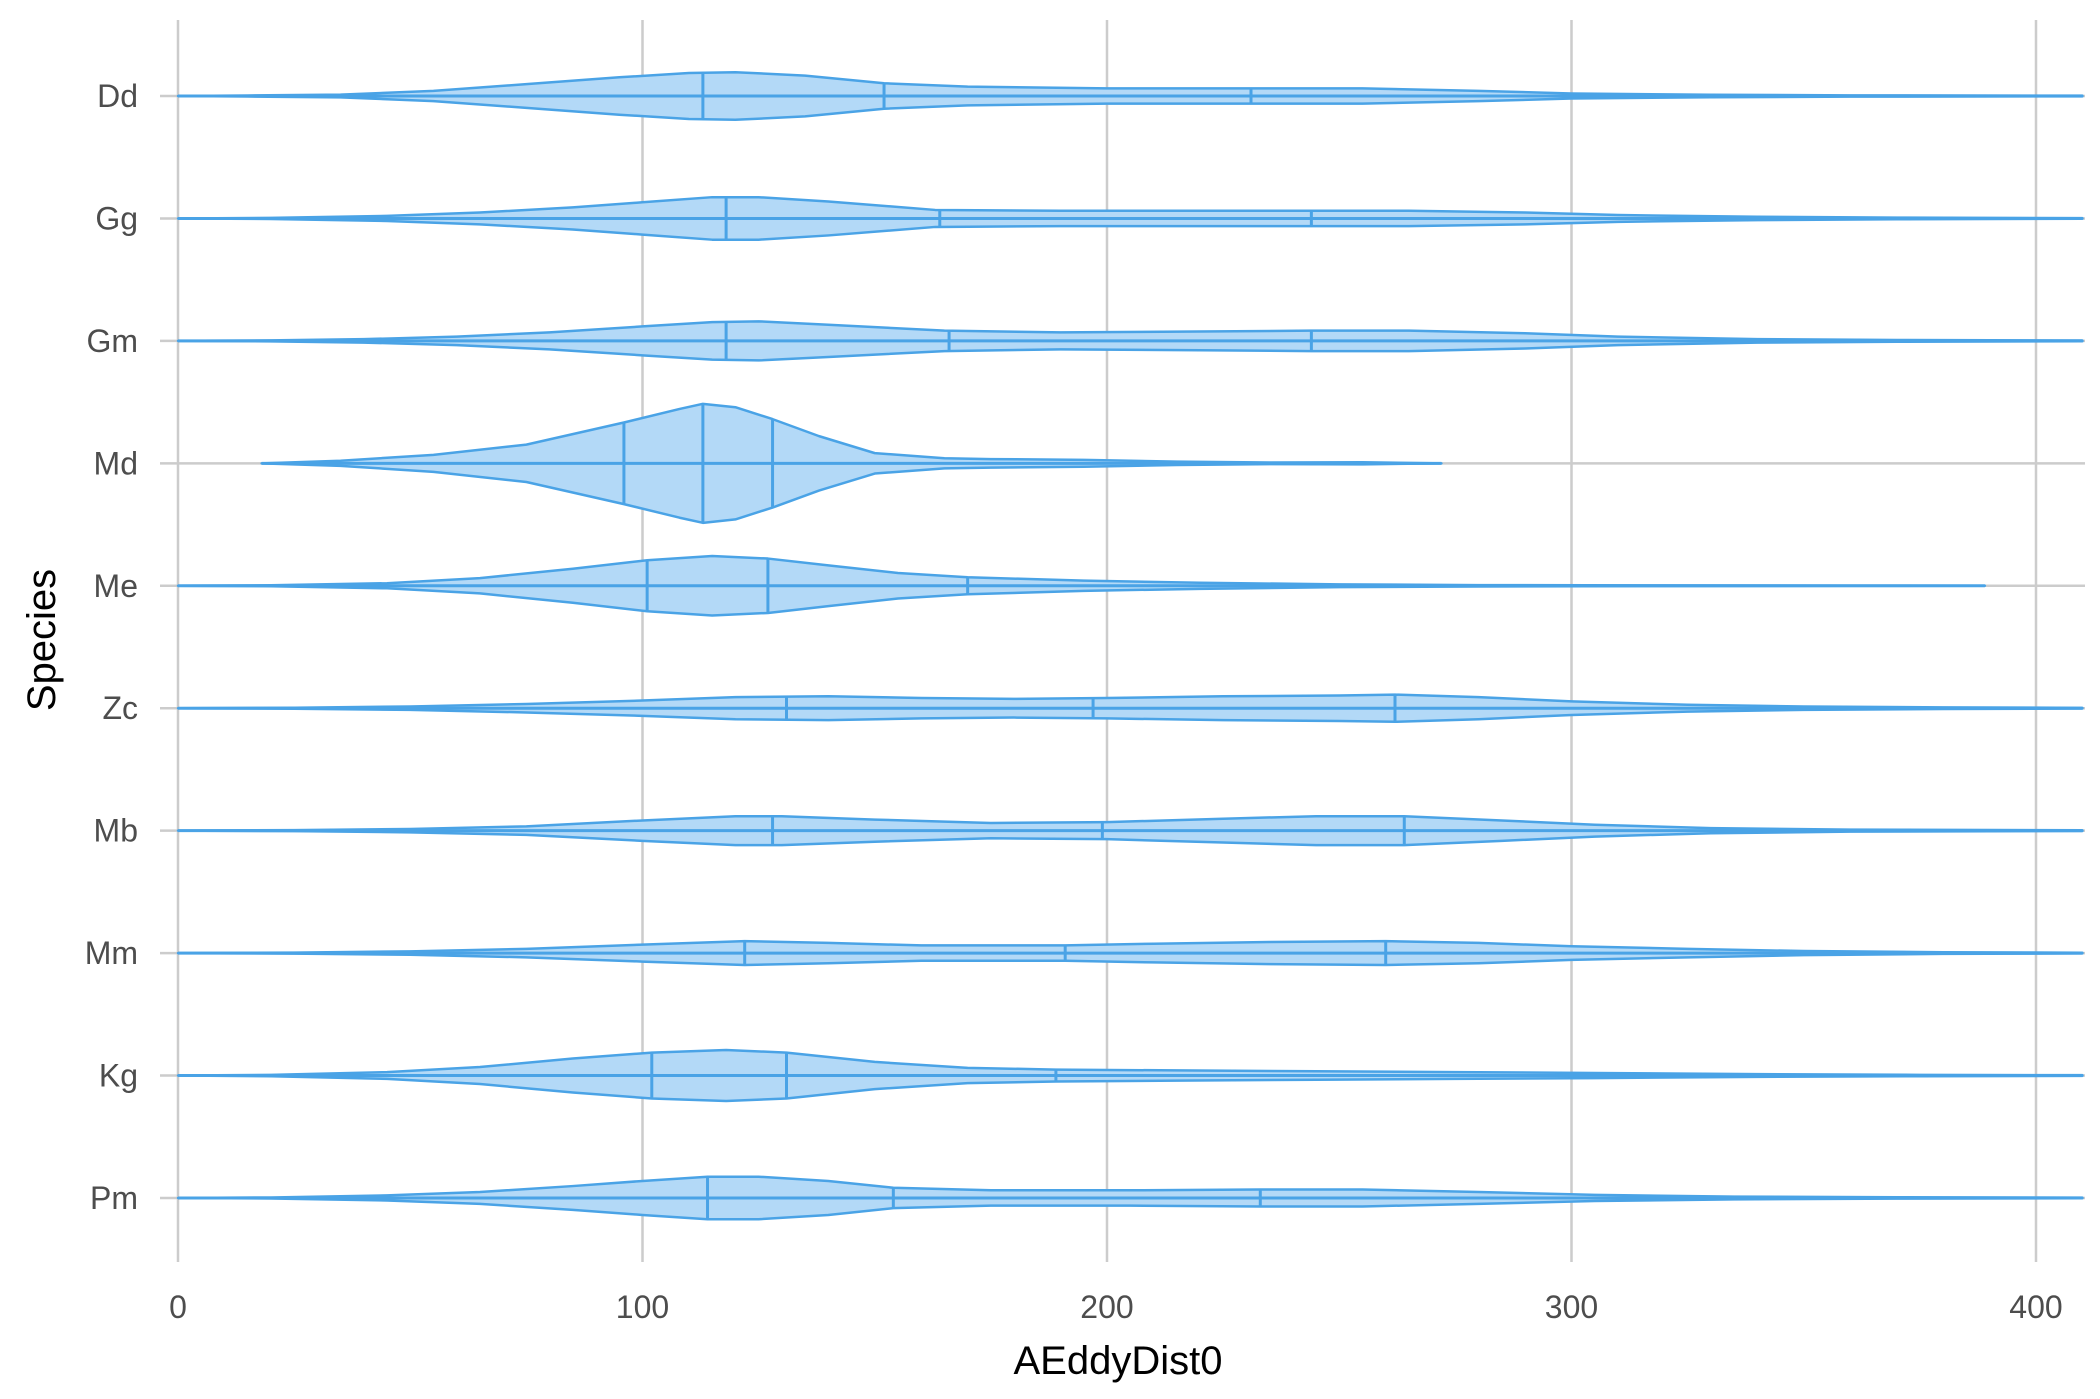 This screenshot has height=1399, width=2100. What do you see at coordinates (1130, 830) in the screenshot?
I see `violin-mb` at bounding box center [1130, 830].